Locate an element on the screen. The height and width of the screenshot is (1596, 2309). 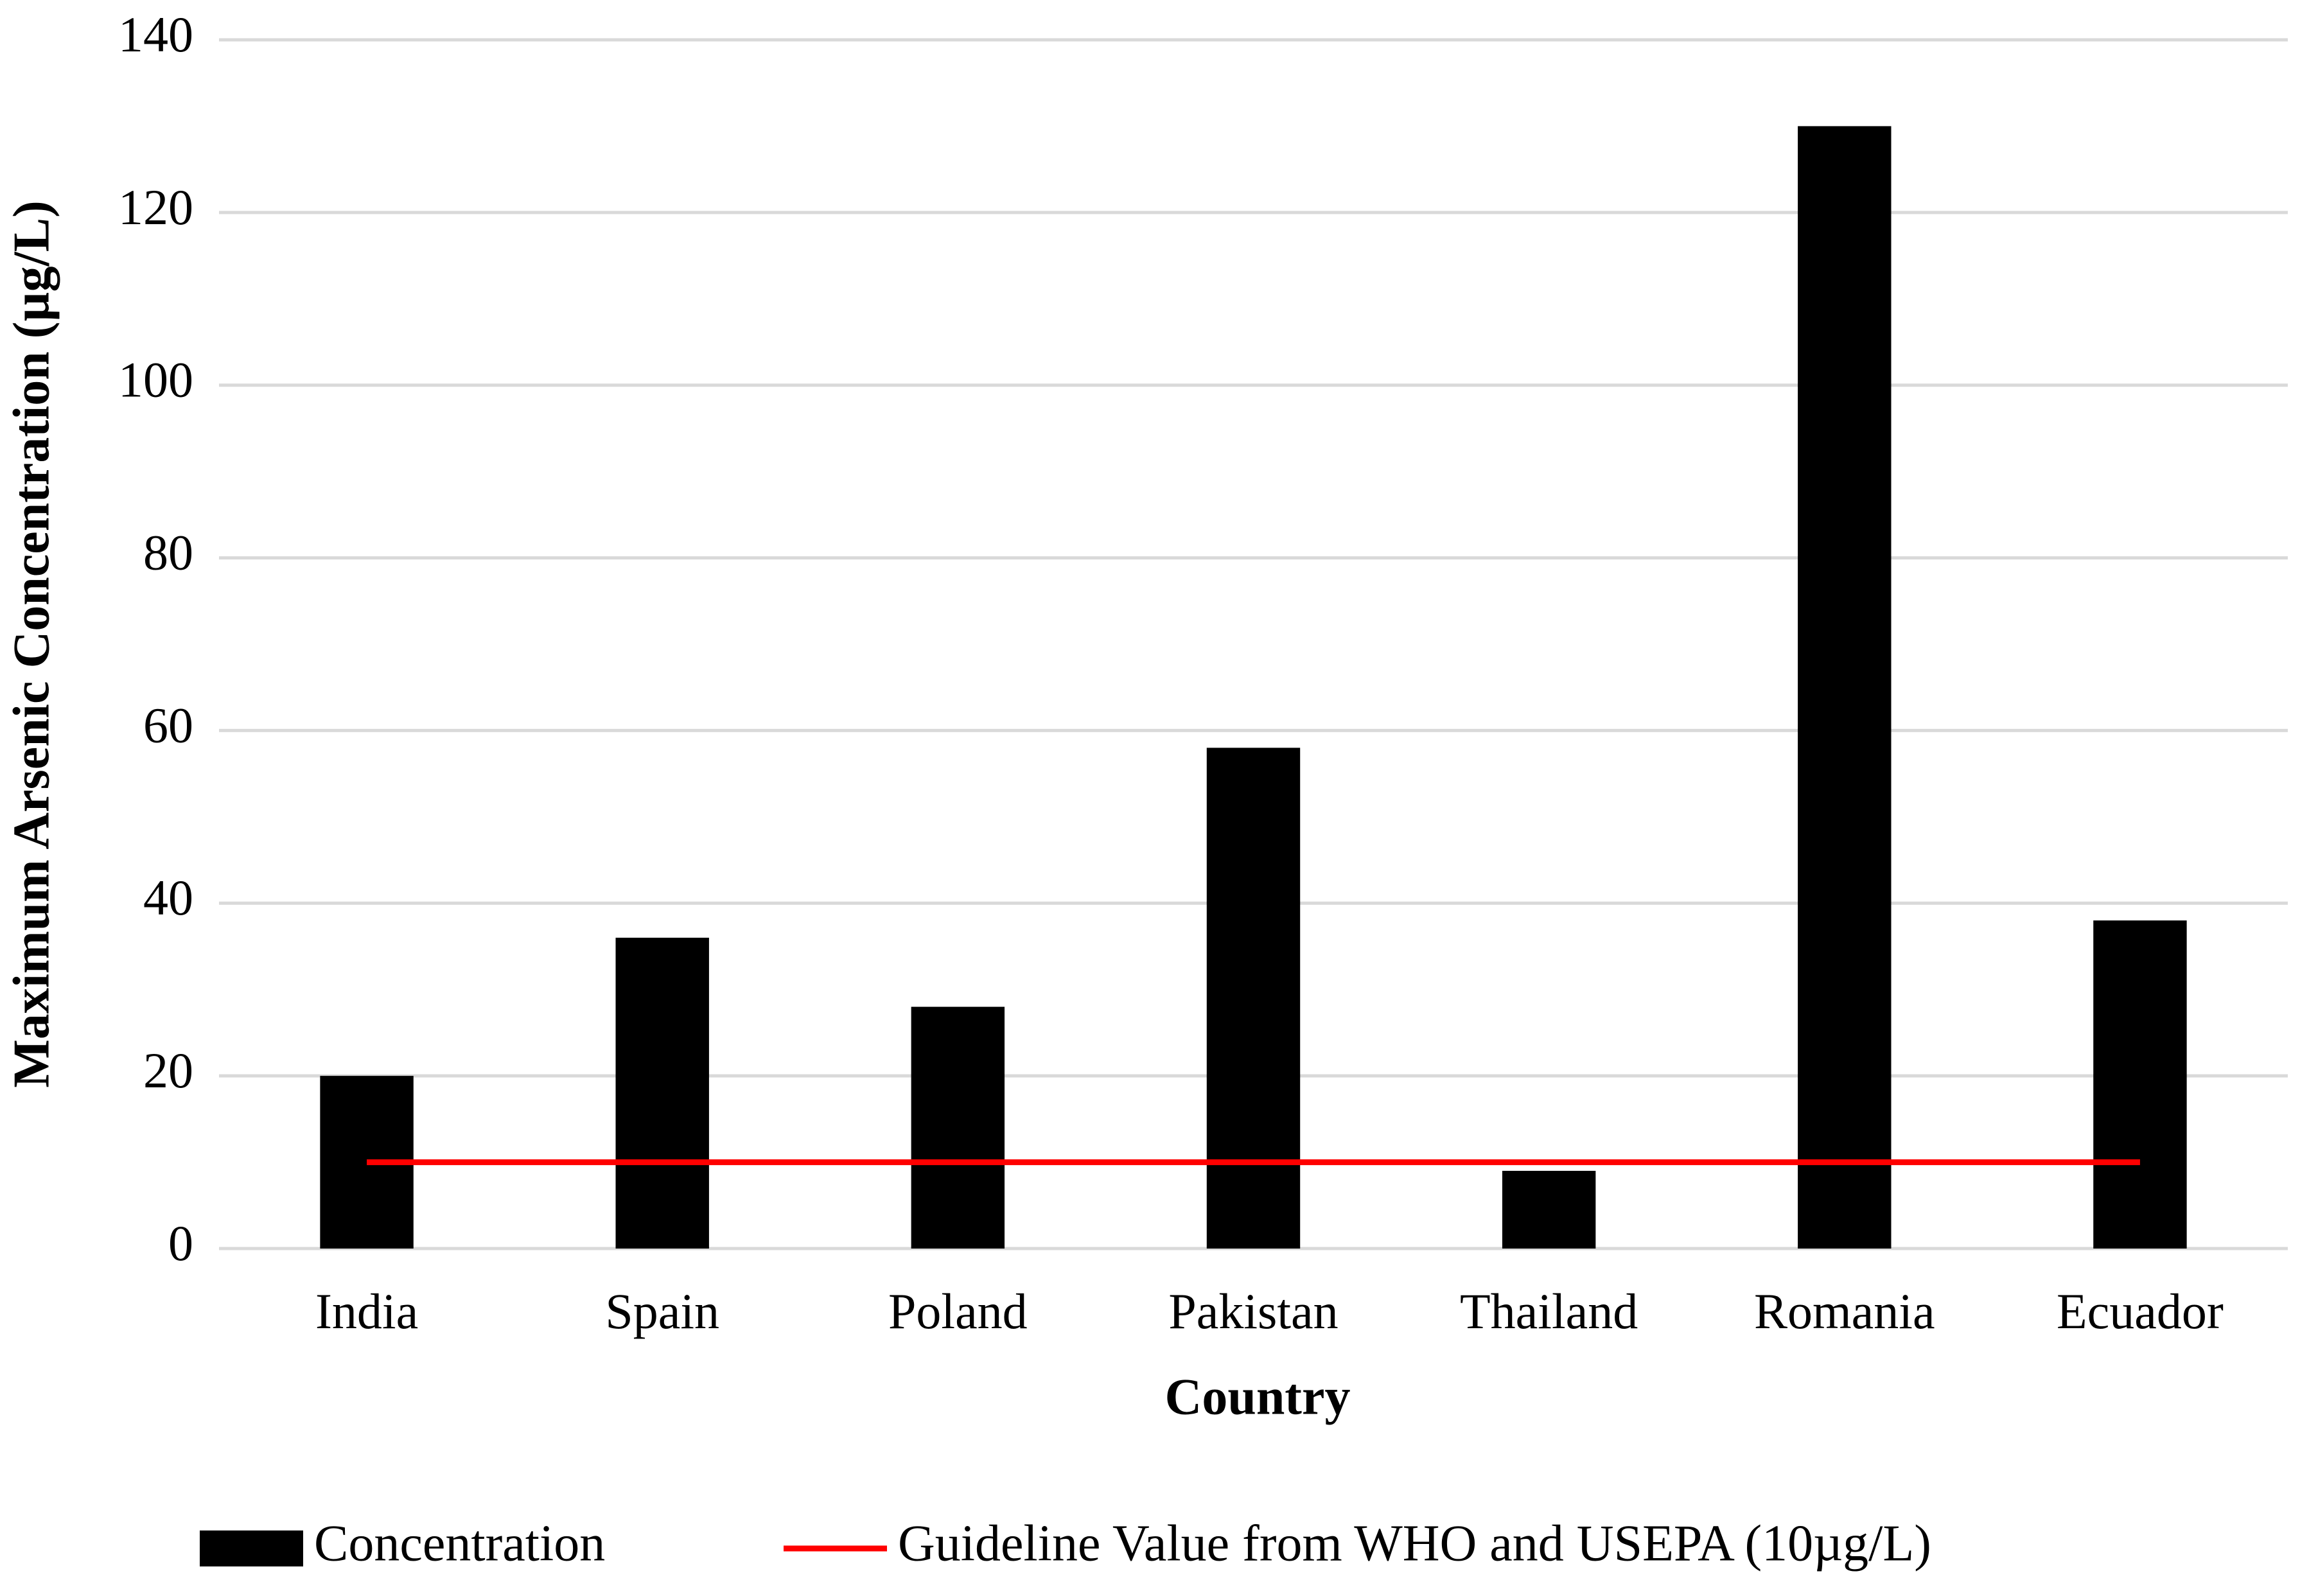
y-tick-label: 120 is located at coordinates (155, 207).